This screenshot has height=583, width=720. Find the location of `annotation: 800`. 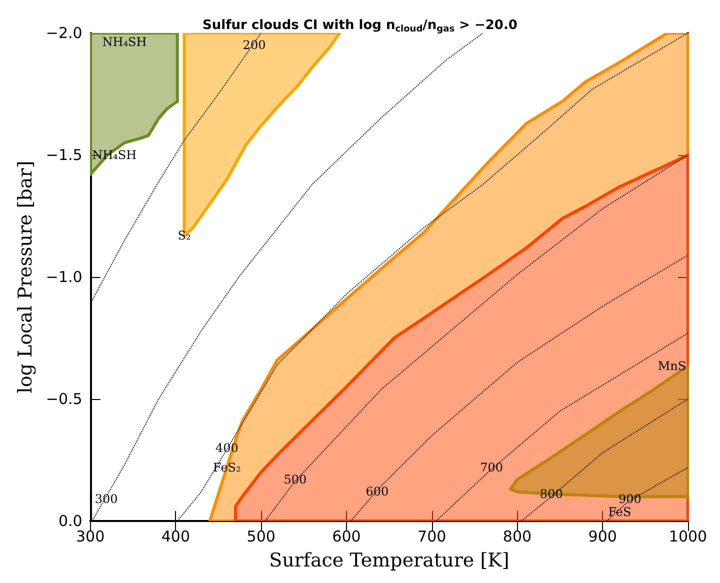

annotation: 800 is located at coordinates (551, 494).